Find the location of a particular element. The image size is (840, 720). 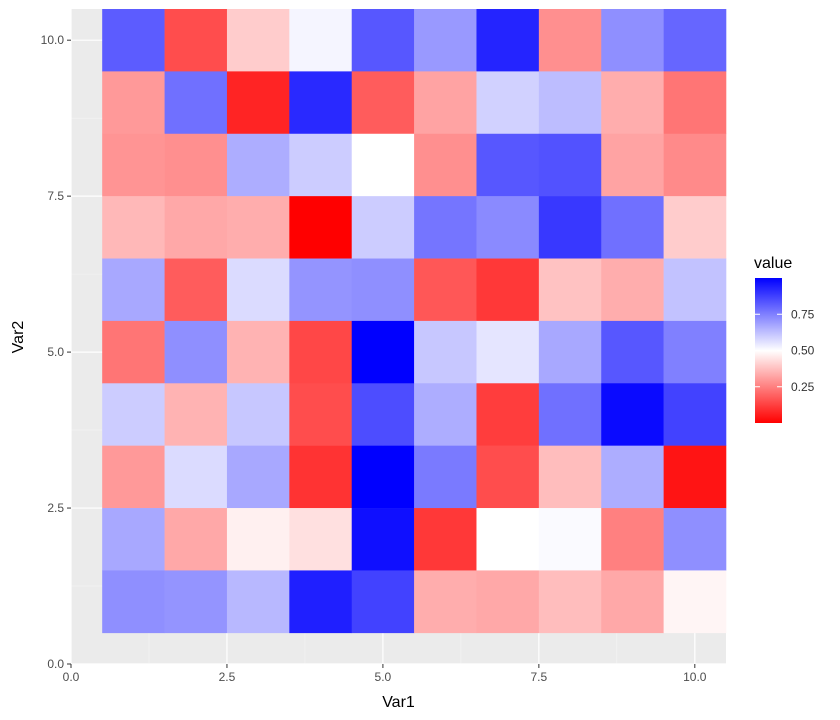

x-tick-label: 2.5 is located at coordinates (227, 677).